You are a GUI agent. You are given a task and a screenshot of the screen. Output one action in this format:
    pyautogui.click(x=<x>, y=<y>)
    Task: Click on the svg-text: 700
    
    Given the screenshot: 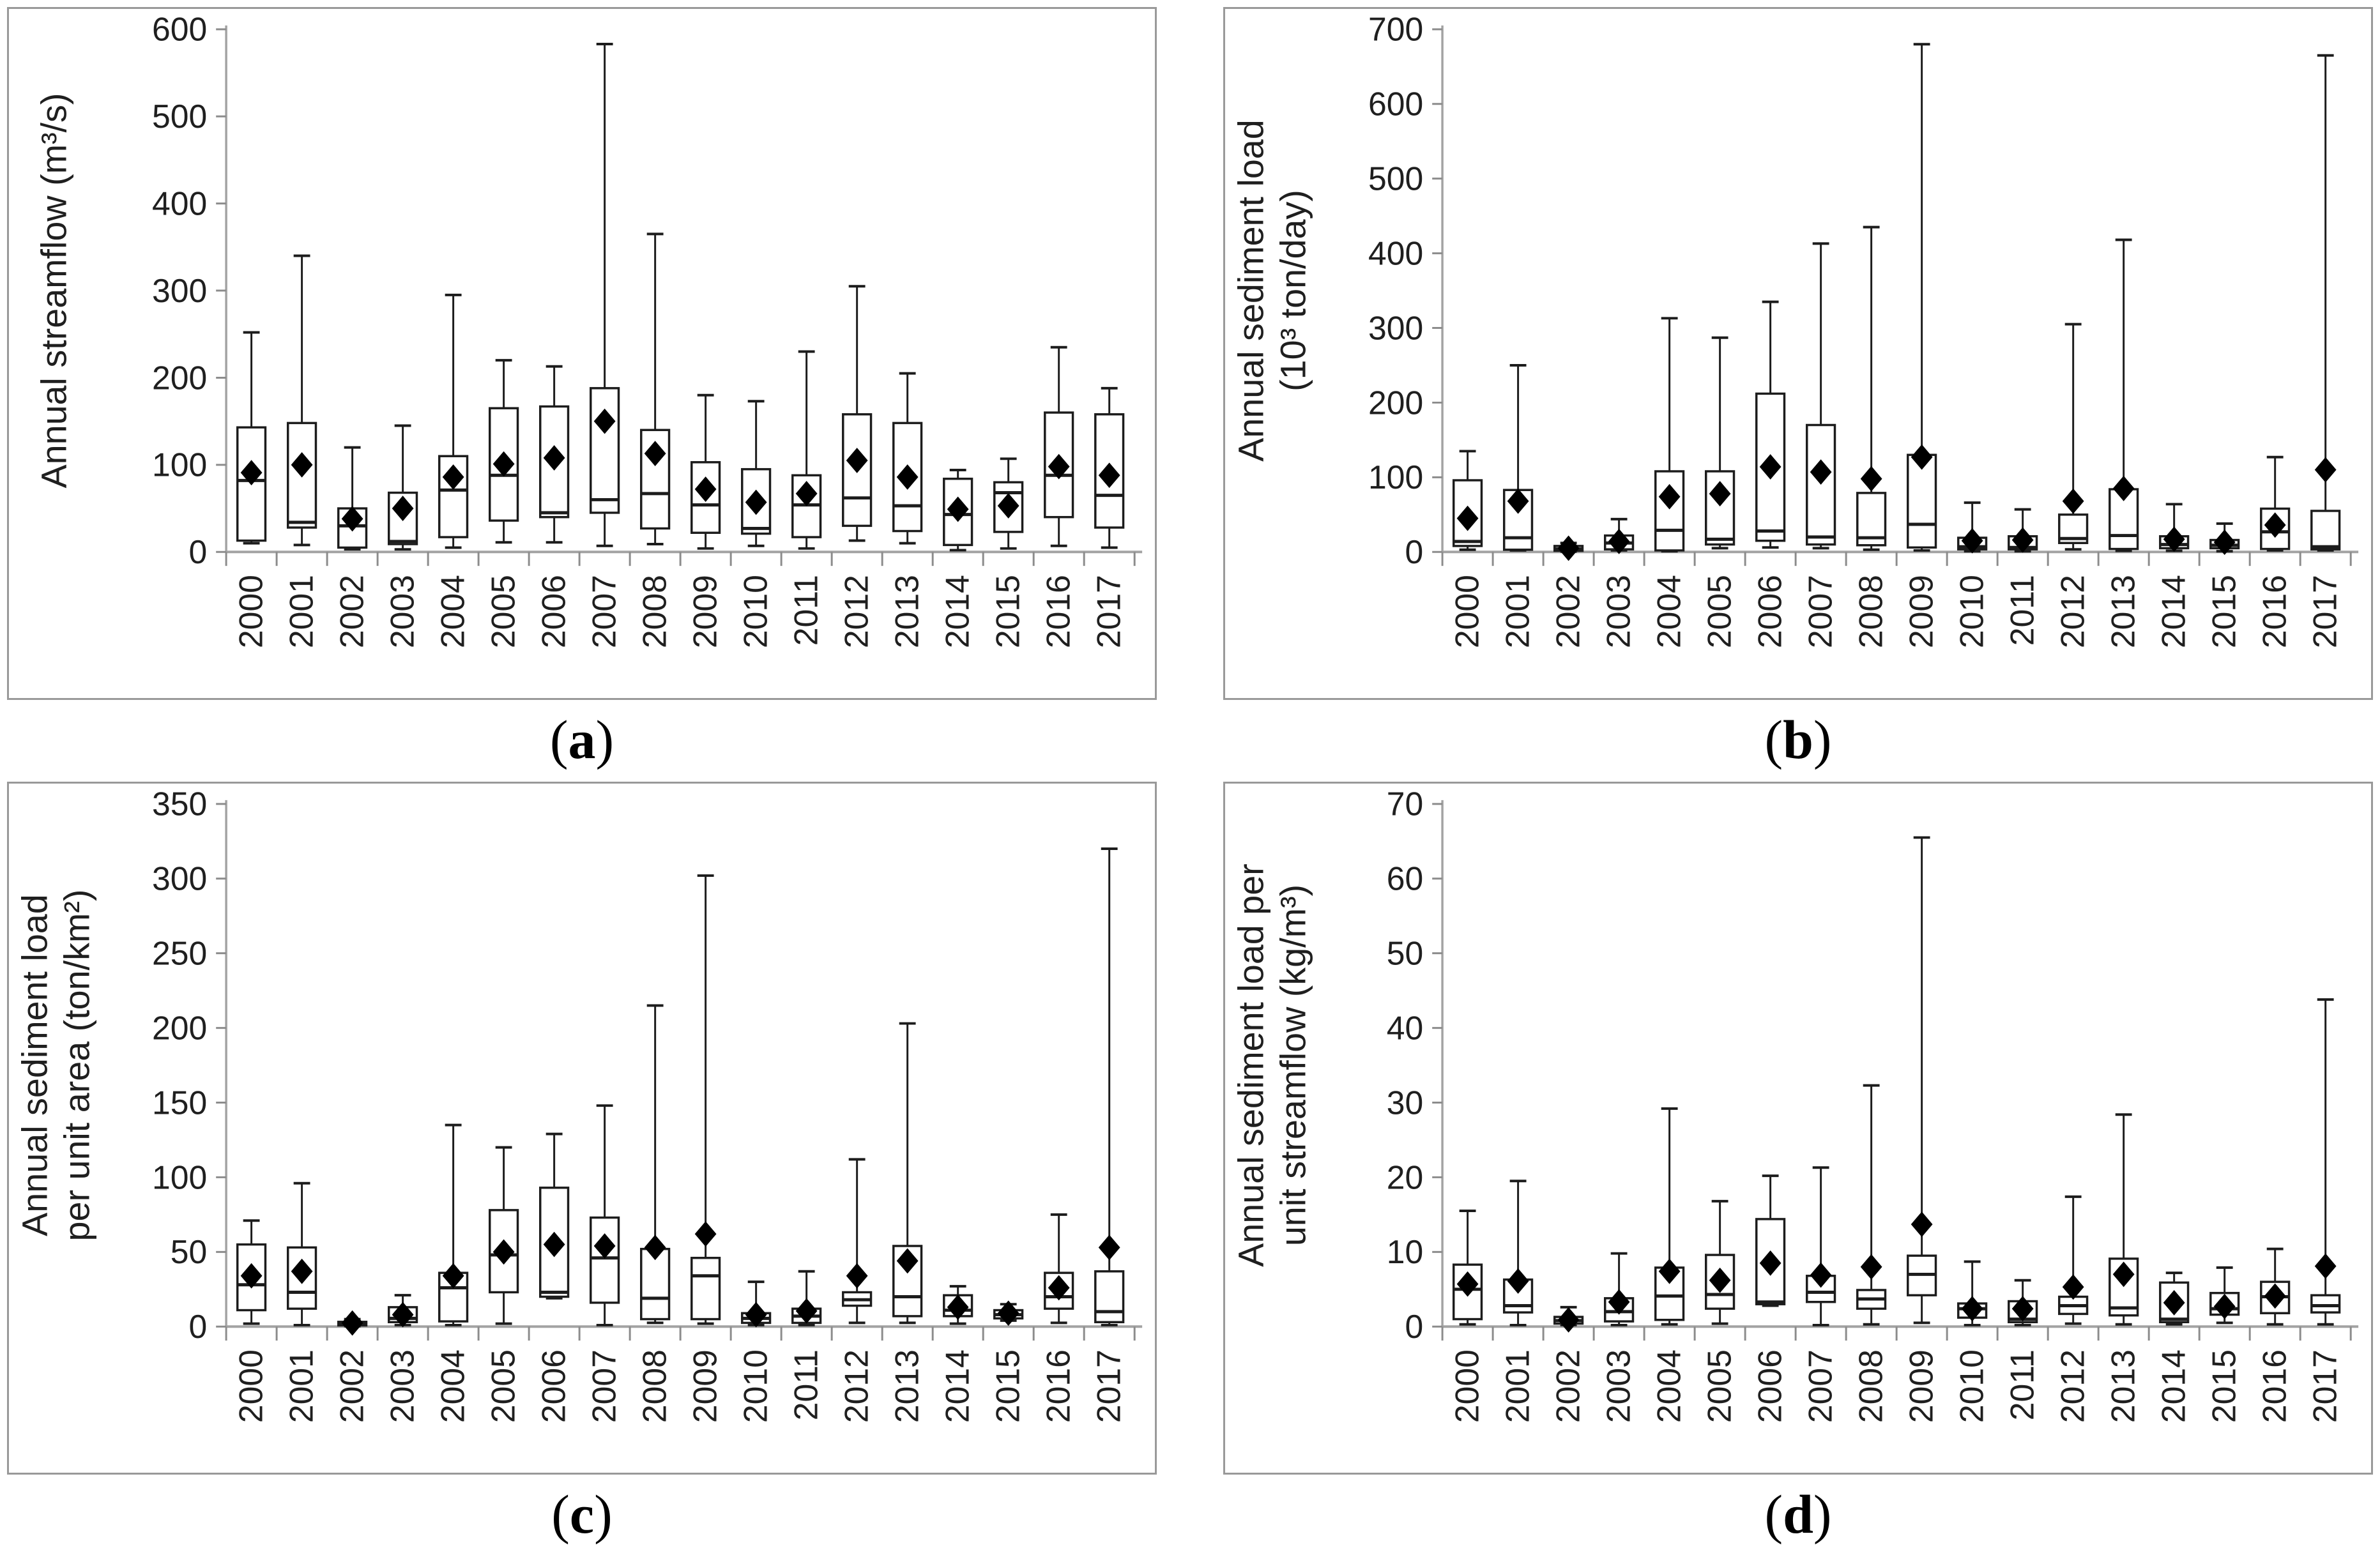 What is the action you would take?
    pyautogui.click(x=1395, y=29)
    